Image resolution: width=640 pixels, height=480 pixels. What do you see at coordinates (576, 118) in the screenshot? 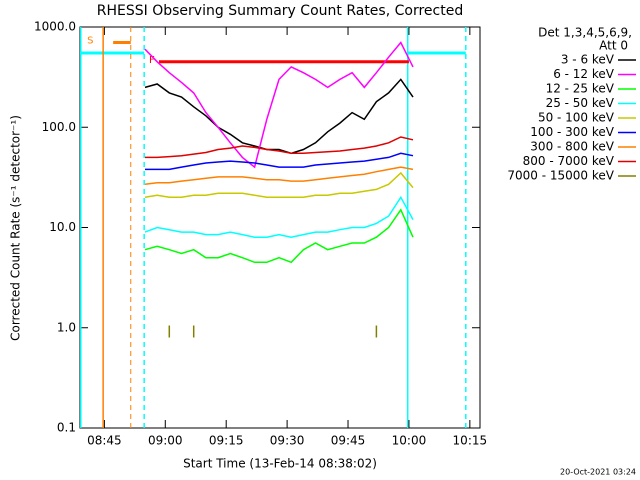
I see `legend-label: 50 - 100 keV` at bounding box center [576, 118].